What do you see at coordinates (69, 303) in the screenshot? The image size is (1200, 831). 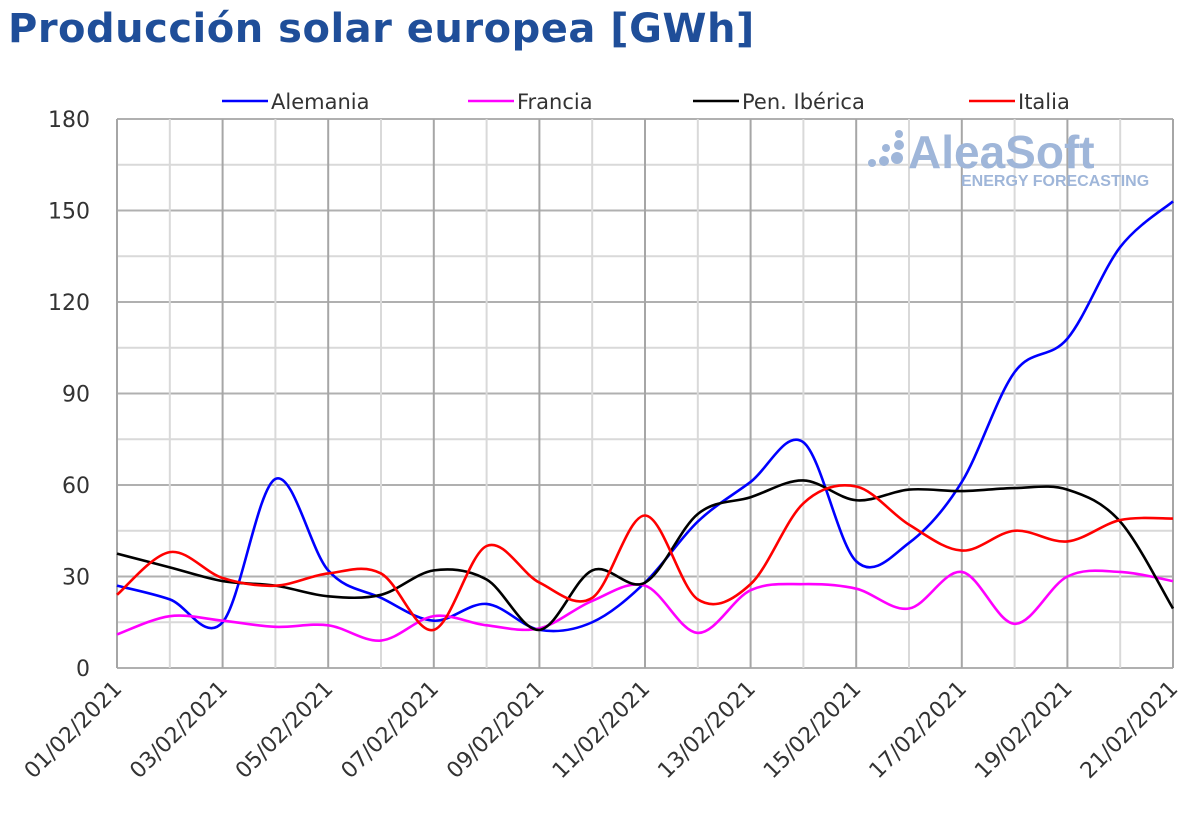 I see `y-tick-label: 120` at bounding box center [69, 303].